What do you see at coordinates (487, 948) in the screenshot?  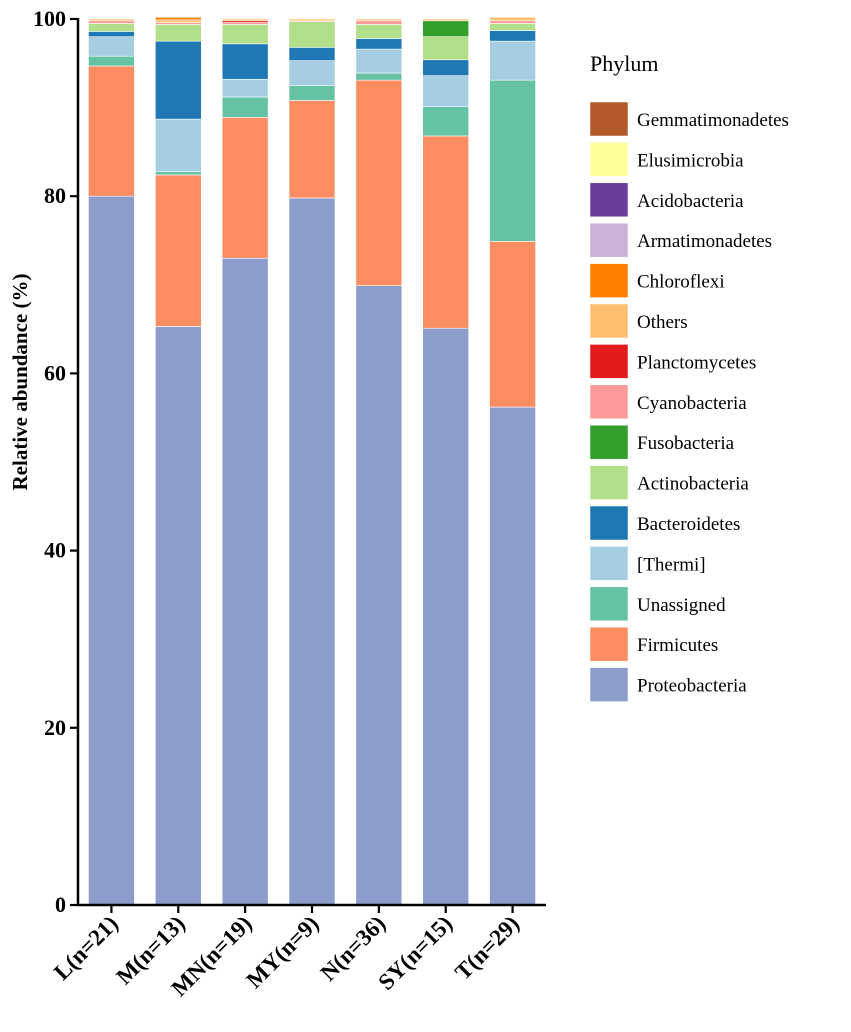 I see `x-tick-label: T(n=29)` at bounding box center [487, 948].